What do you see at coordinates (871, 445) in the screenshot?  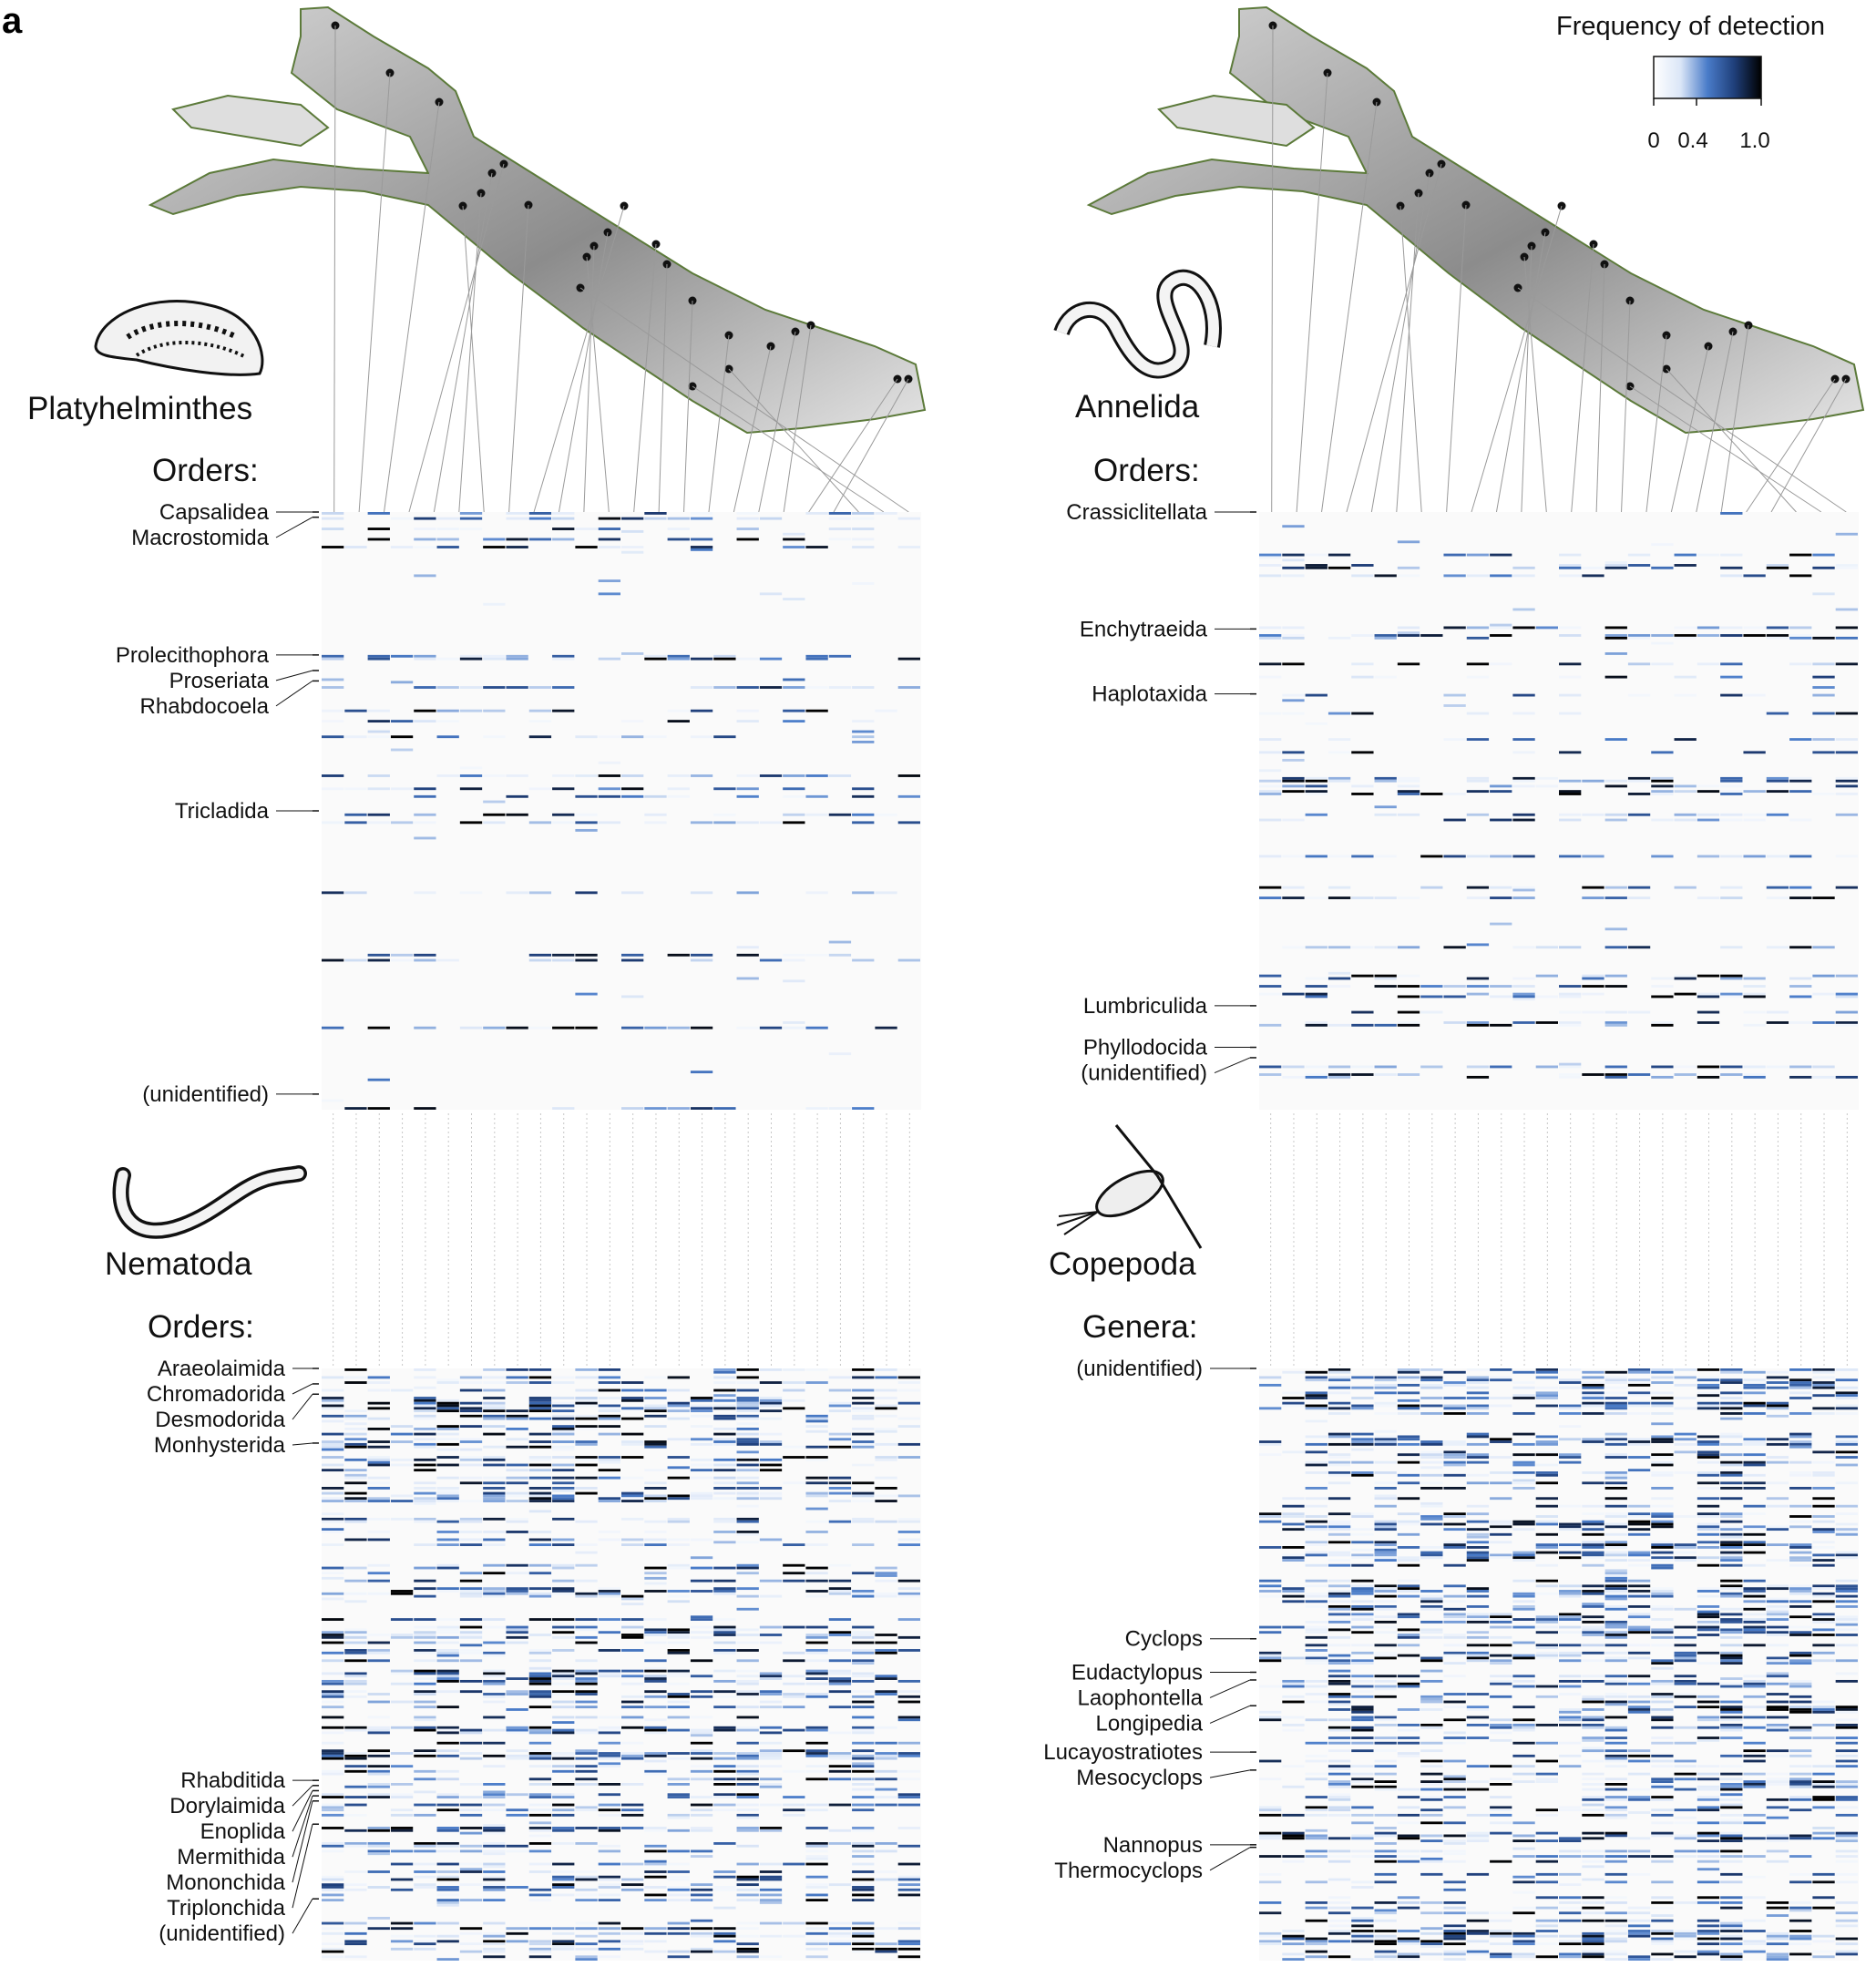 I see `site-connector` at bounding box center [871, 445].